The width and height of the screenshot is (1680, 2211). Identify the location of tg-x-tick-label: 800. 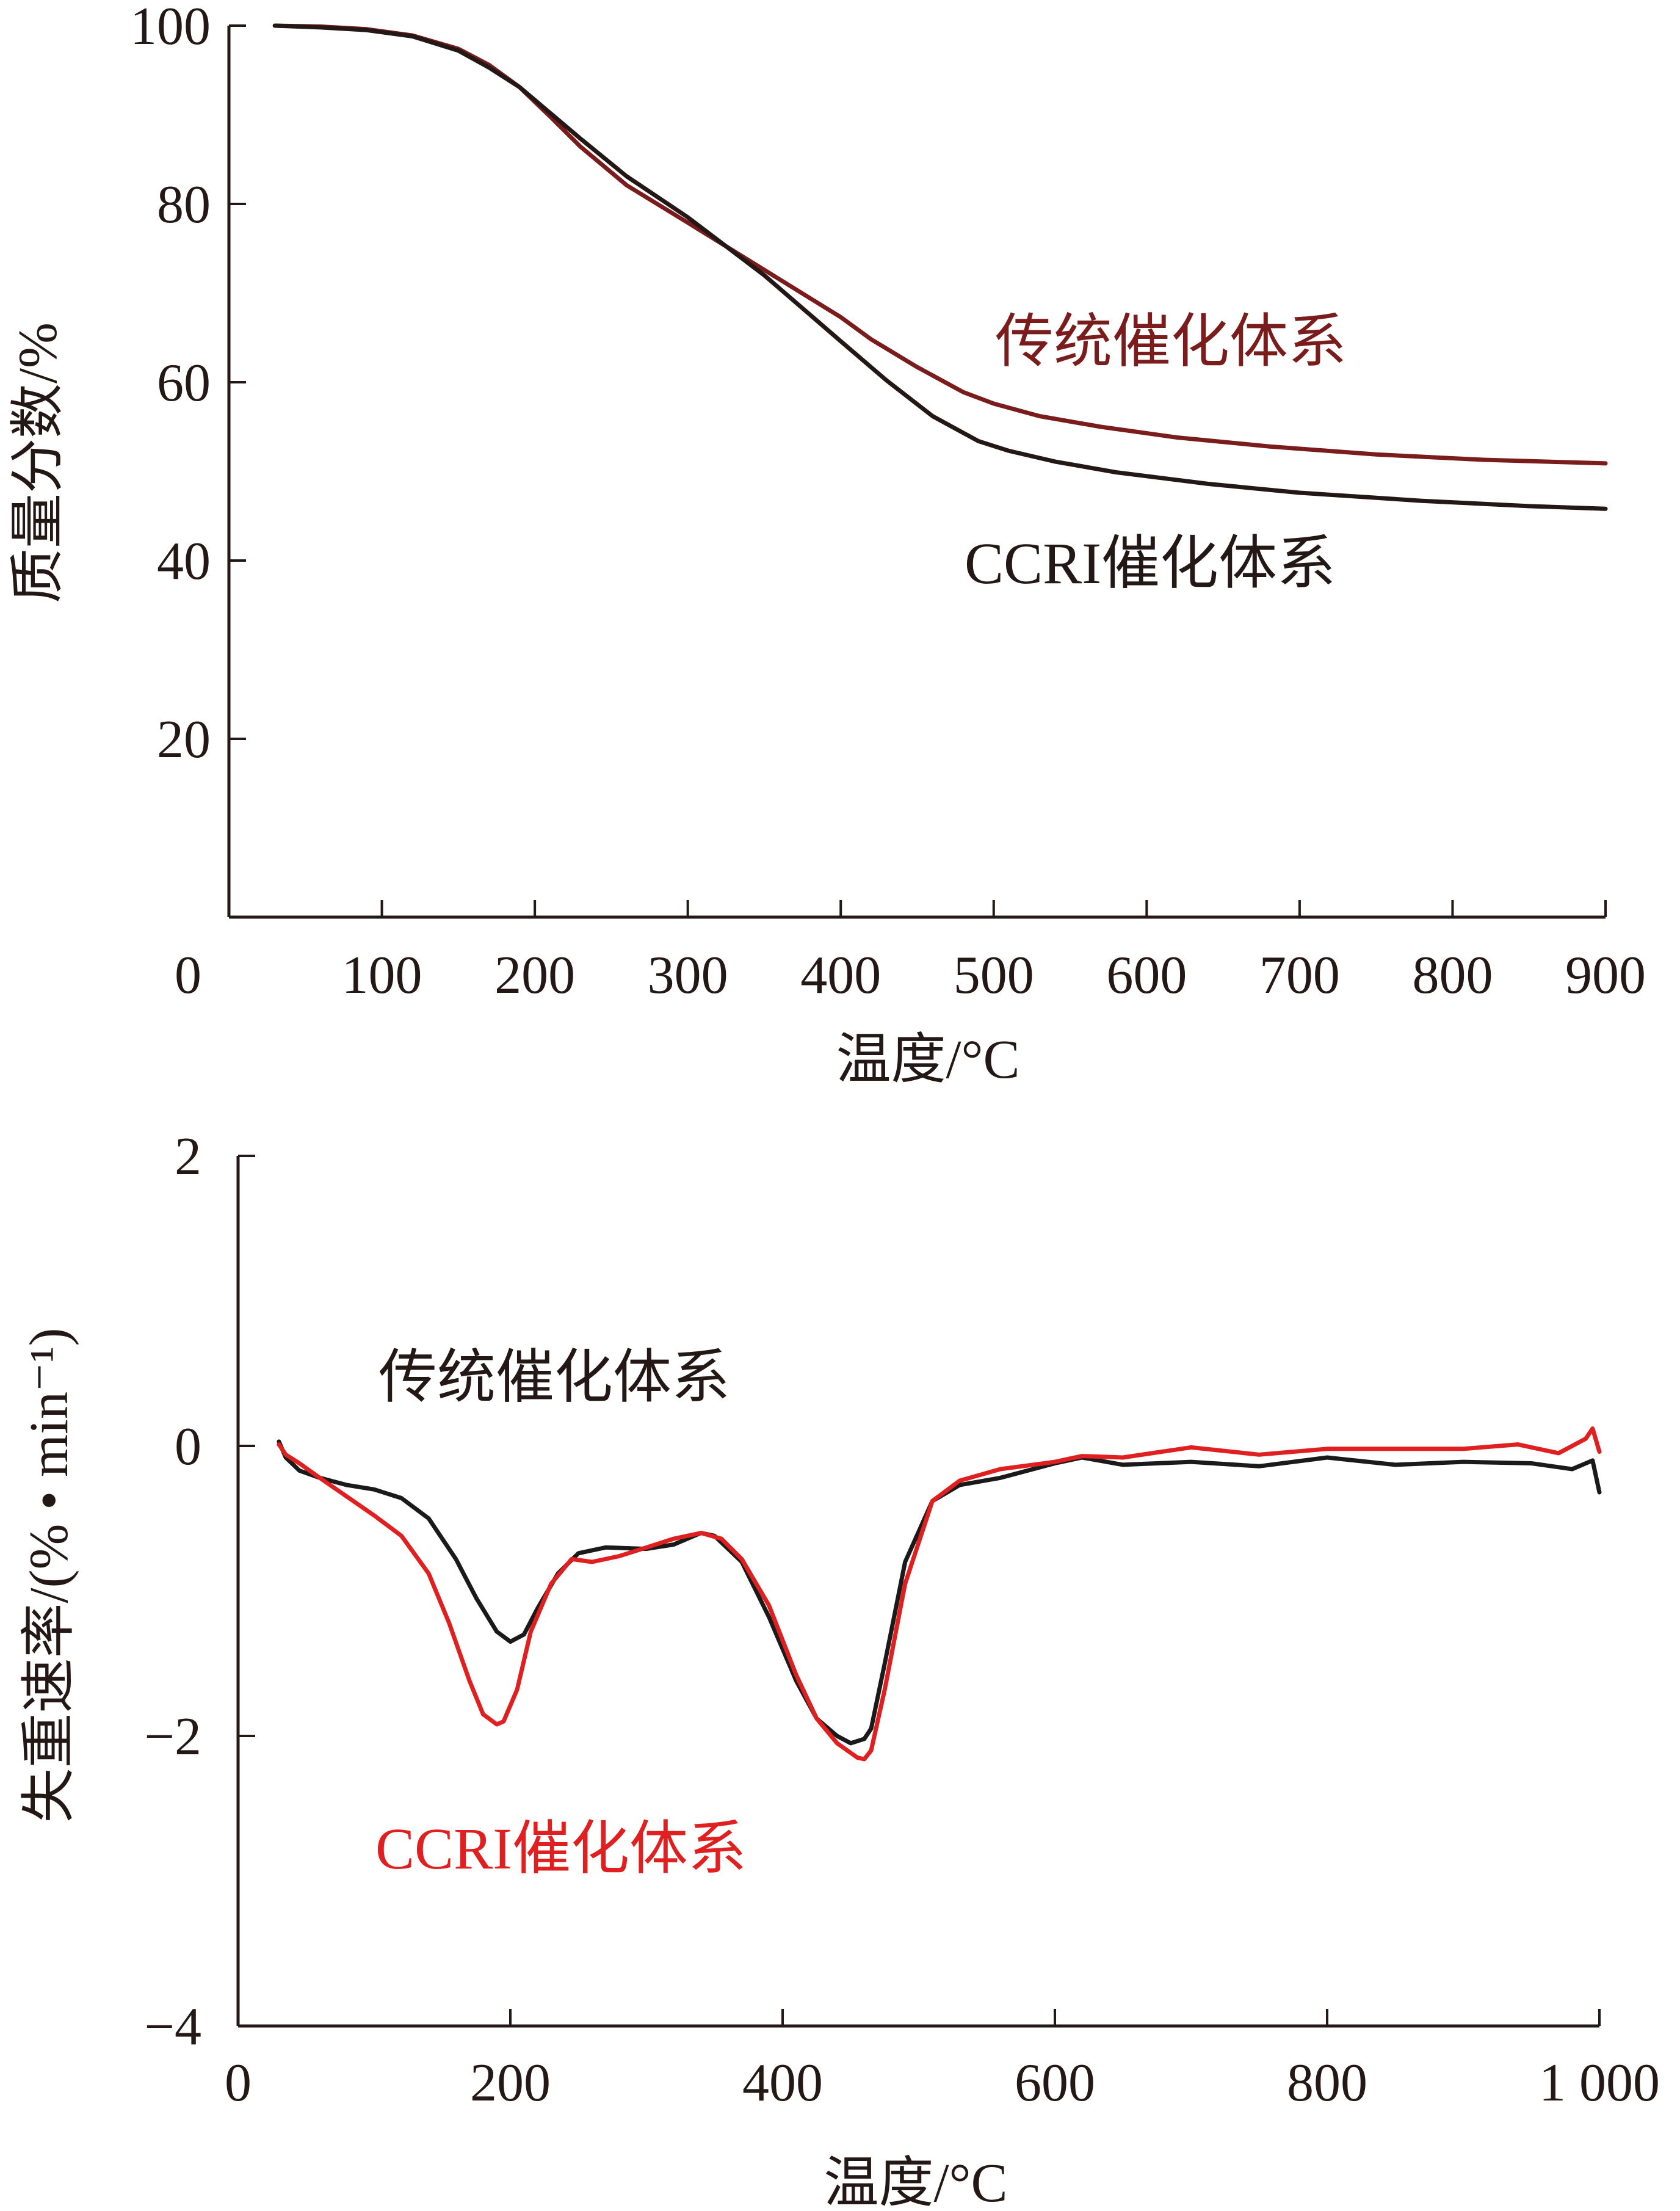
(1452, 975).